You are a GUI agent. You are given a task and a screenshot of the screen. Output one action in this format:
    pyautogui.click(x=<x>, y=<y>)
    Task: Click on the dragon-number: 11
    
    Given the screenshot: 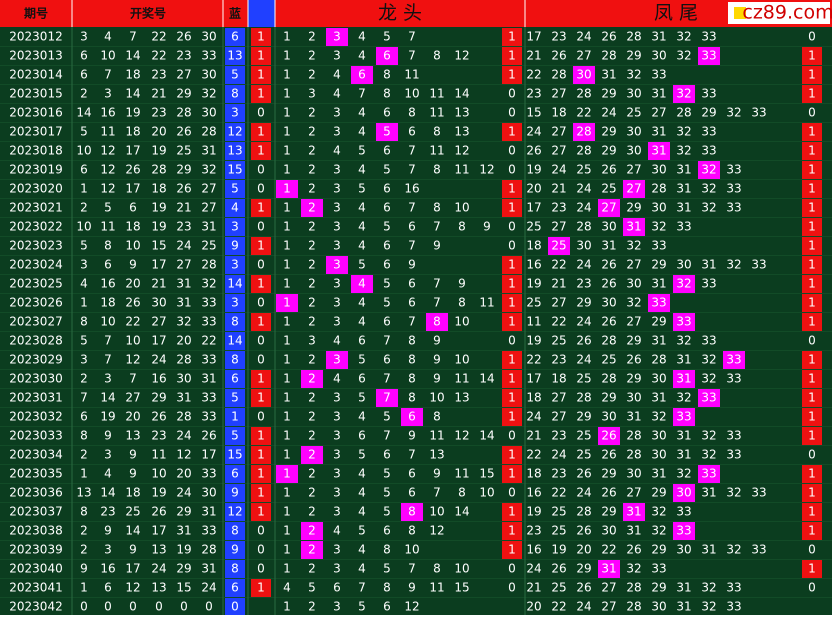 What is the action you would take?
    pyautogui.click(x=411, y=75)
    